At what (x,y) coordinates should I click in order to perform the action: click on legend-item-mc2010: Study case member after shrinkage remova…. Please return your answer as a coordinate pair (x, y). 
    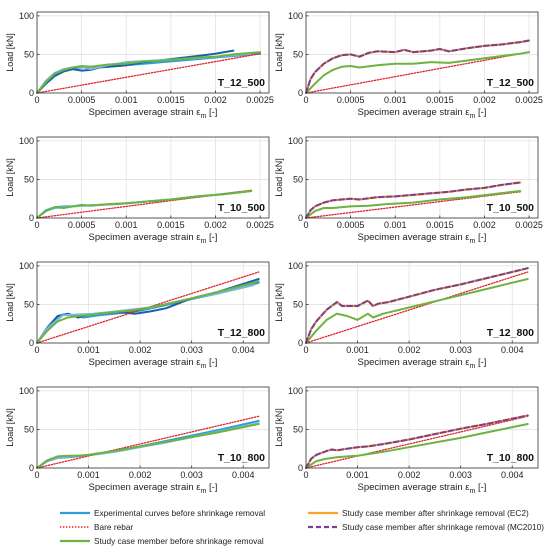
    Looking at the image, I should click on (426, 526).